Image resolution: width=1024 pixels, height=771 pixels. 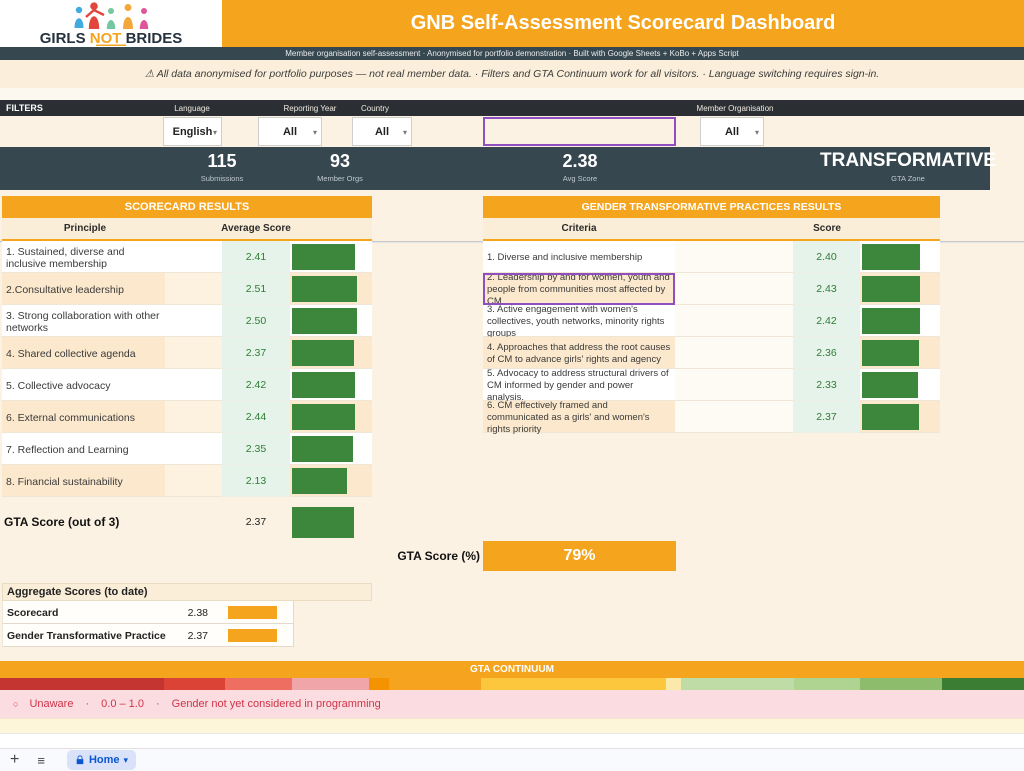 What do you see at coordinates (51, 704) in the screenshot?
I see `legend-zone: Unaware` at bounding box center [51, 704].